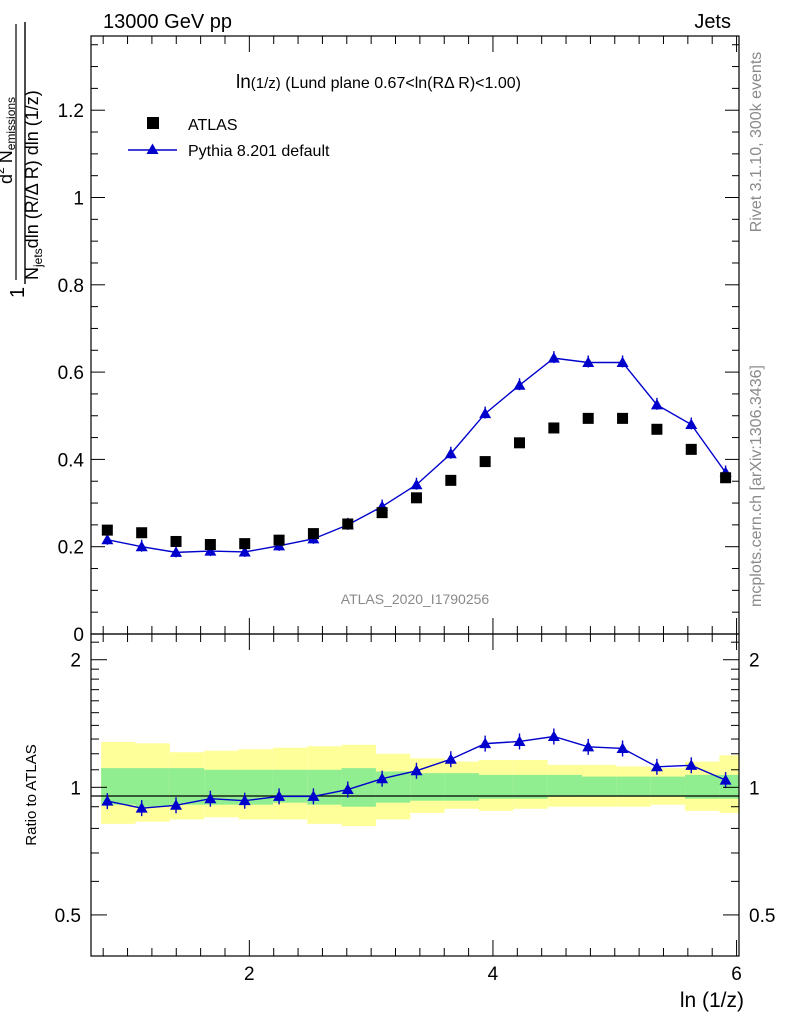 Image resolution: width=786 pixels, height=1024 pixels. I want to click on title-small: (1/z), so click(266, 83).